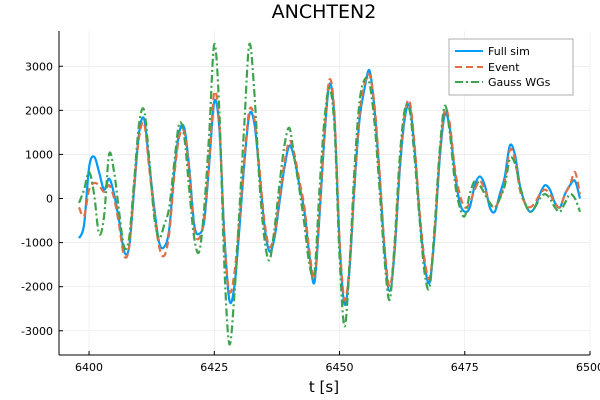 The image size is (600, 400). I want to click on x-tick-label: 6475, so click(465, 367).